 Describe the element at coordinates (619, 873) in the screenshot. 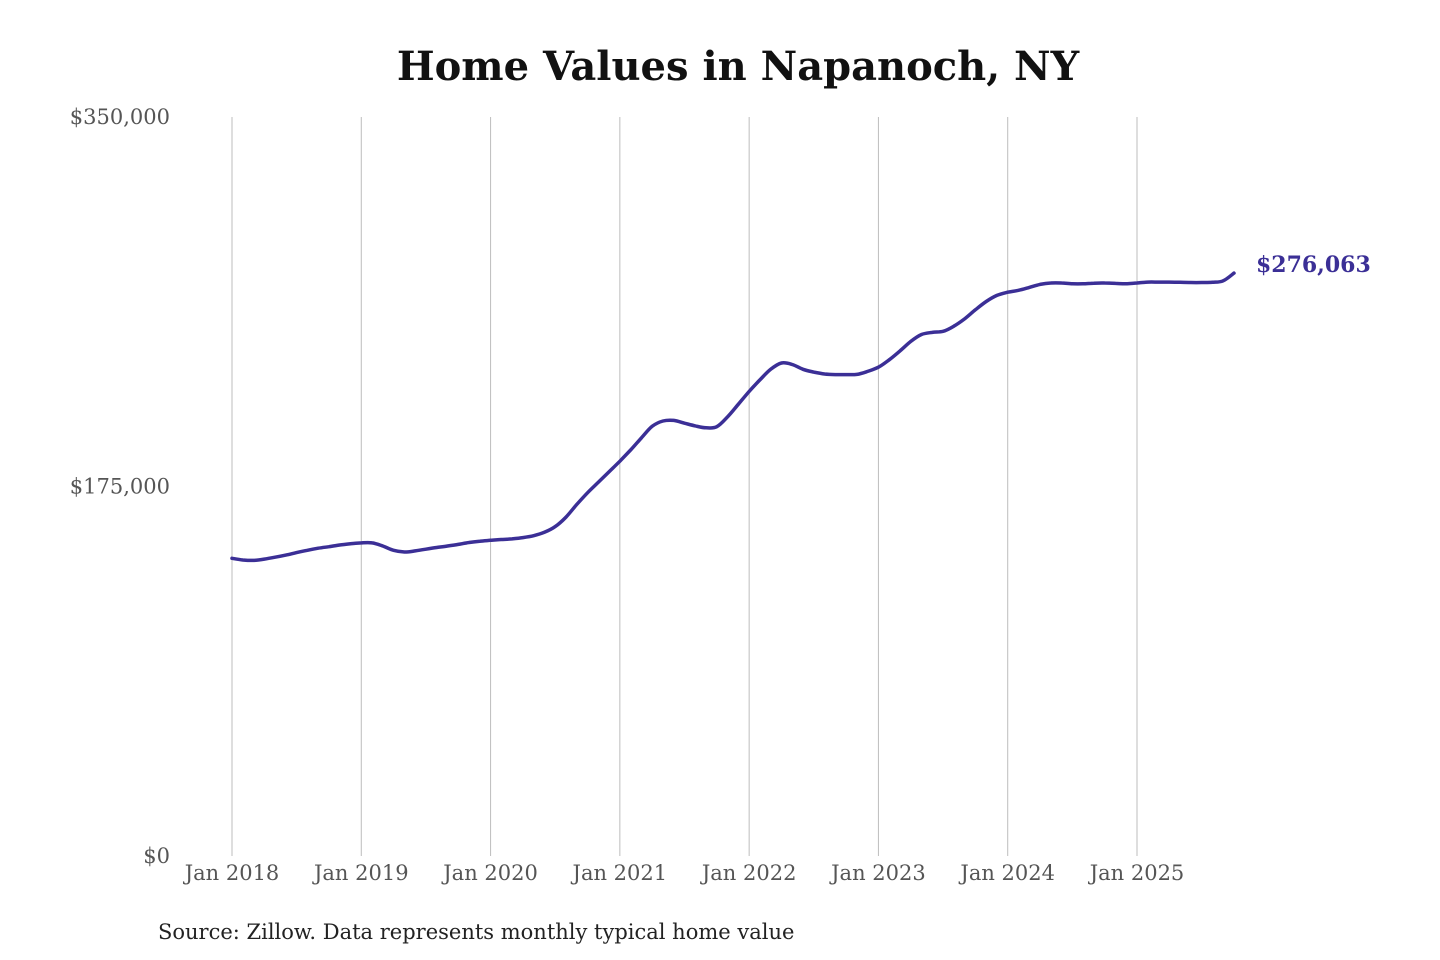

I see `x-tick-label: Jan 2021` at that location.